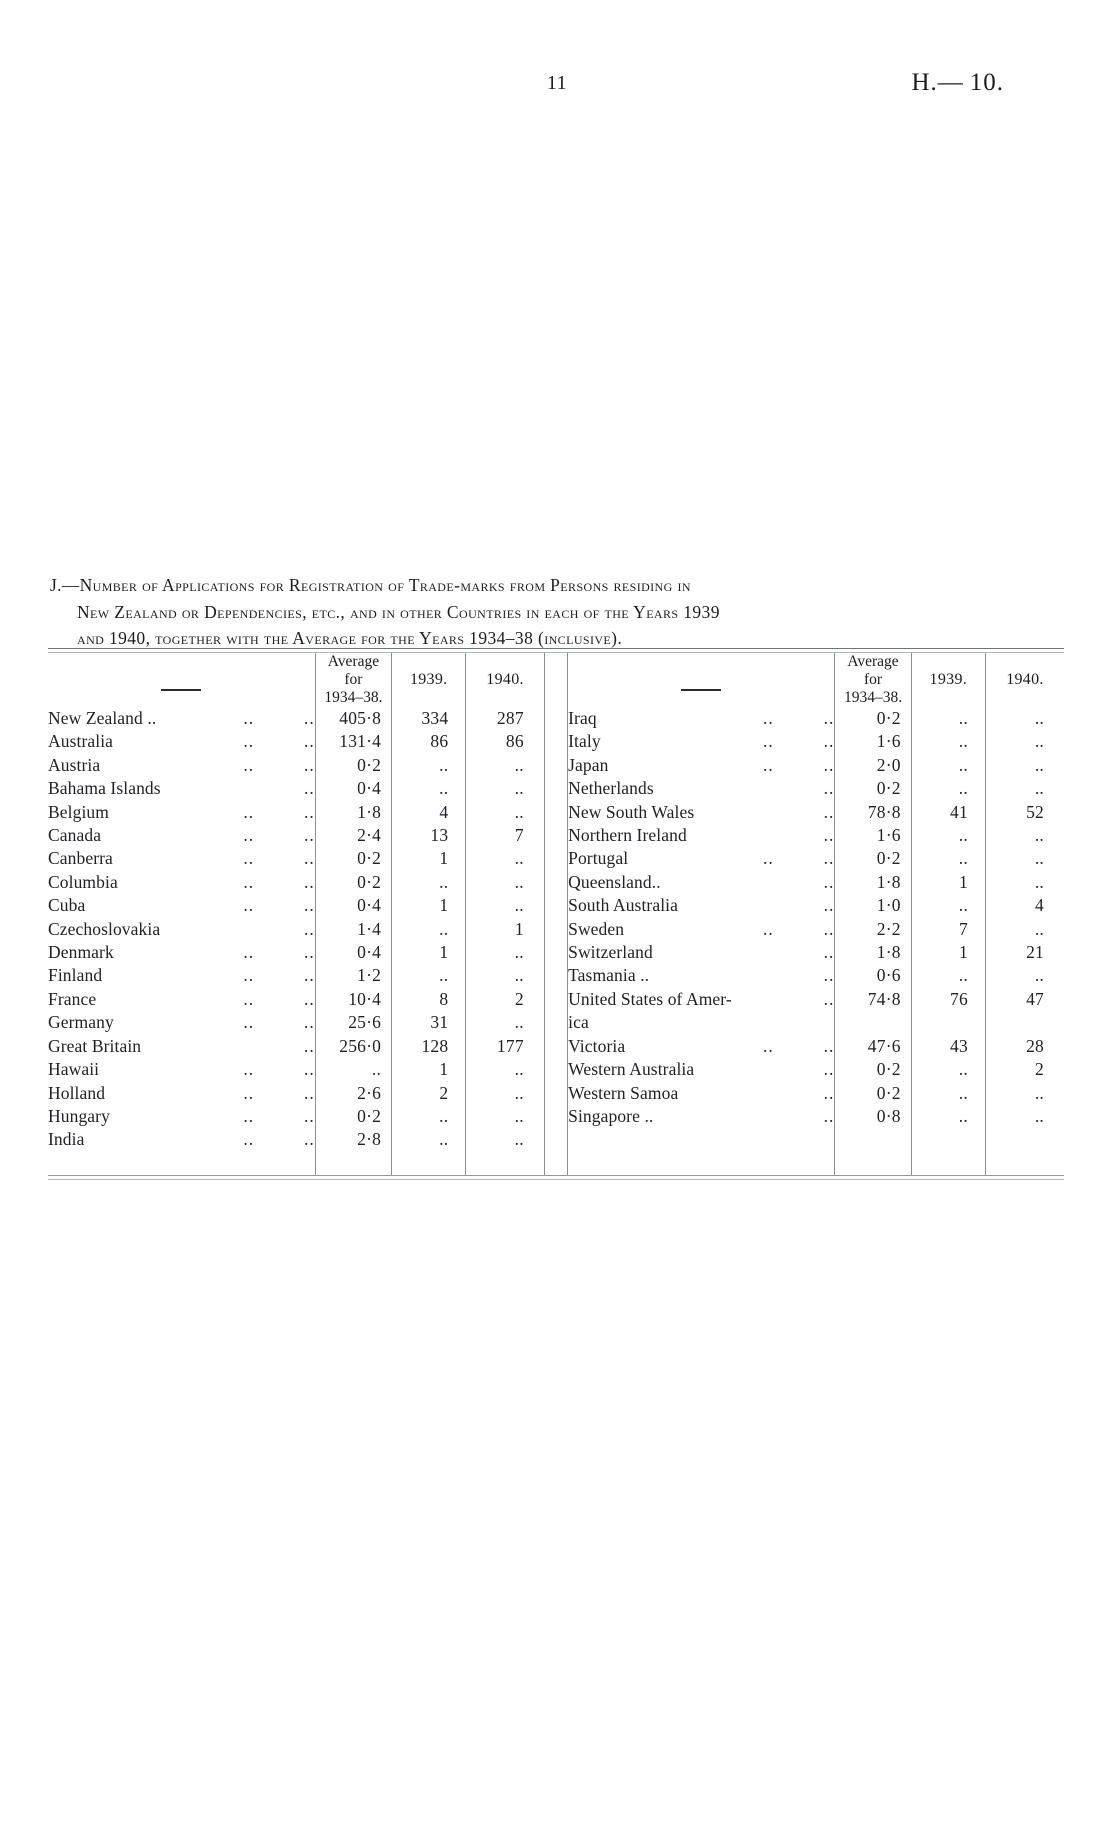 The width and height of the screenshot is (1114, 1841). What do you see at coordinates (611, 788) in the screenshot?
I see `row-label-right: Netherlands` at bounding box center [611, 788].